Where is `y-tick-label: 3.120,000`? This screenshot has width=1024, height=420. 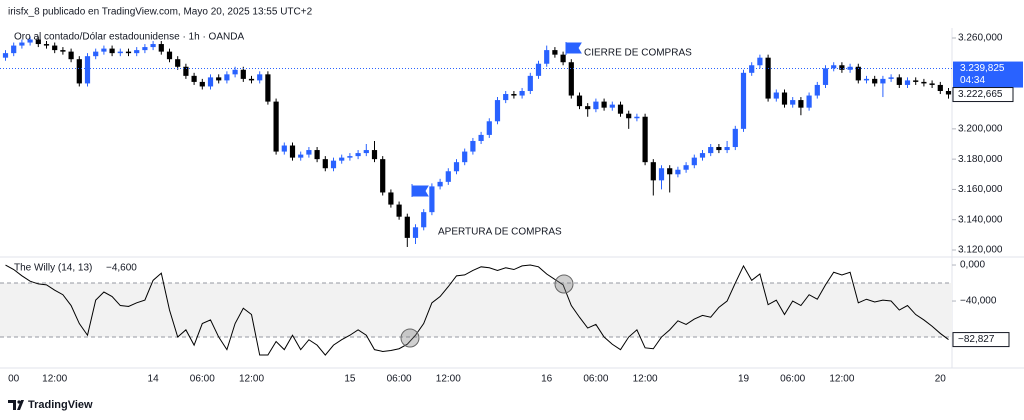
y-tick-label: 3.120,000 is located at coordinates (980, 250).